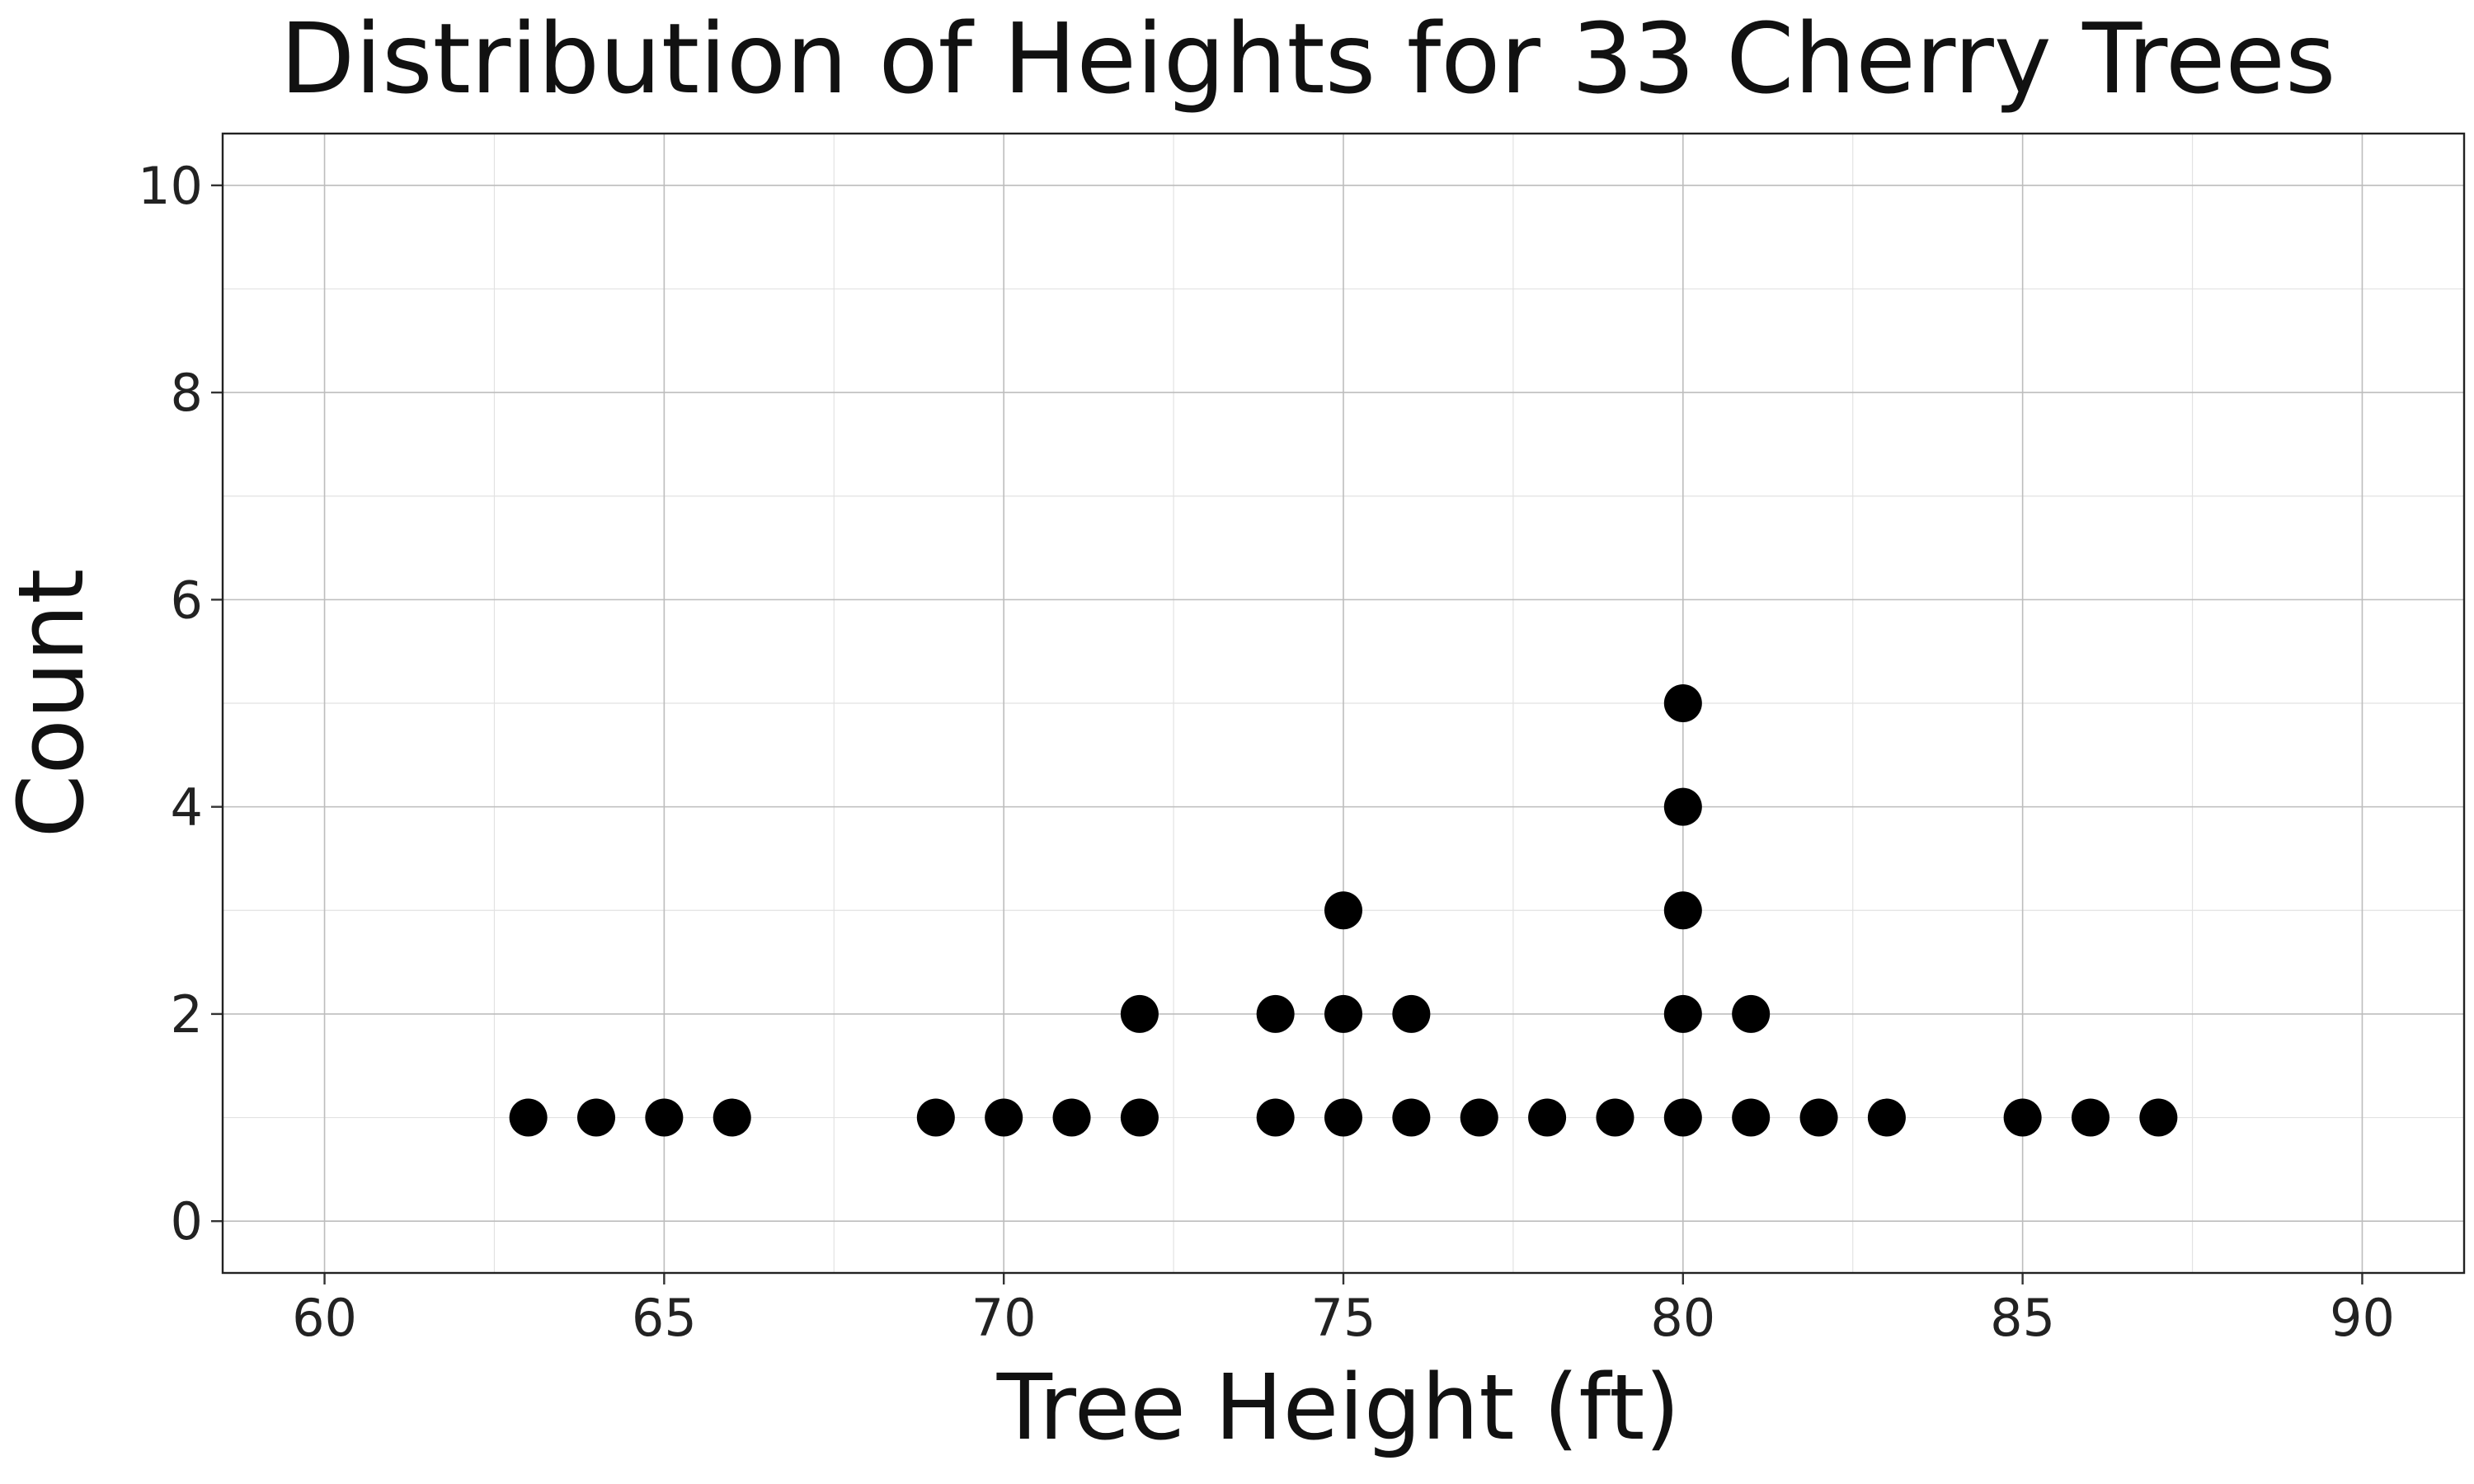 The height and width of the screenshot is (1484, 2474). I want to click on x-tick-label: 65, so click(664, 1318).